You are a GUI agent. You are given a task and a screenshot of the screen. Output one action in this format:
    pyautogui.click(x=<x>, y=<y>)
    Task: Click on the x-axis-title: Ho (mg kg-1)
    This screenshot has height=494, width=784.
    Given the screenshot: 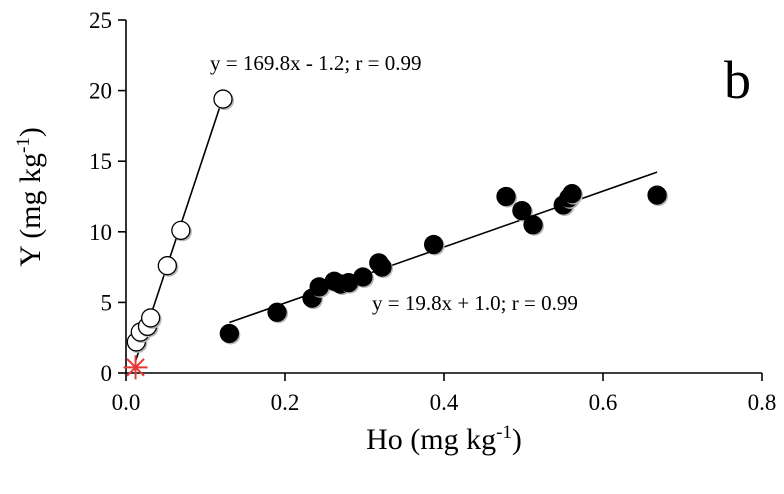 What is the action you would take?
    pyautogui.click(x=444, y=439)
    